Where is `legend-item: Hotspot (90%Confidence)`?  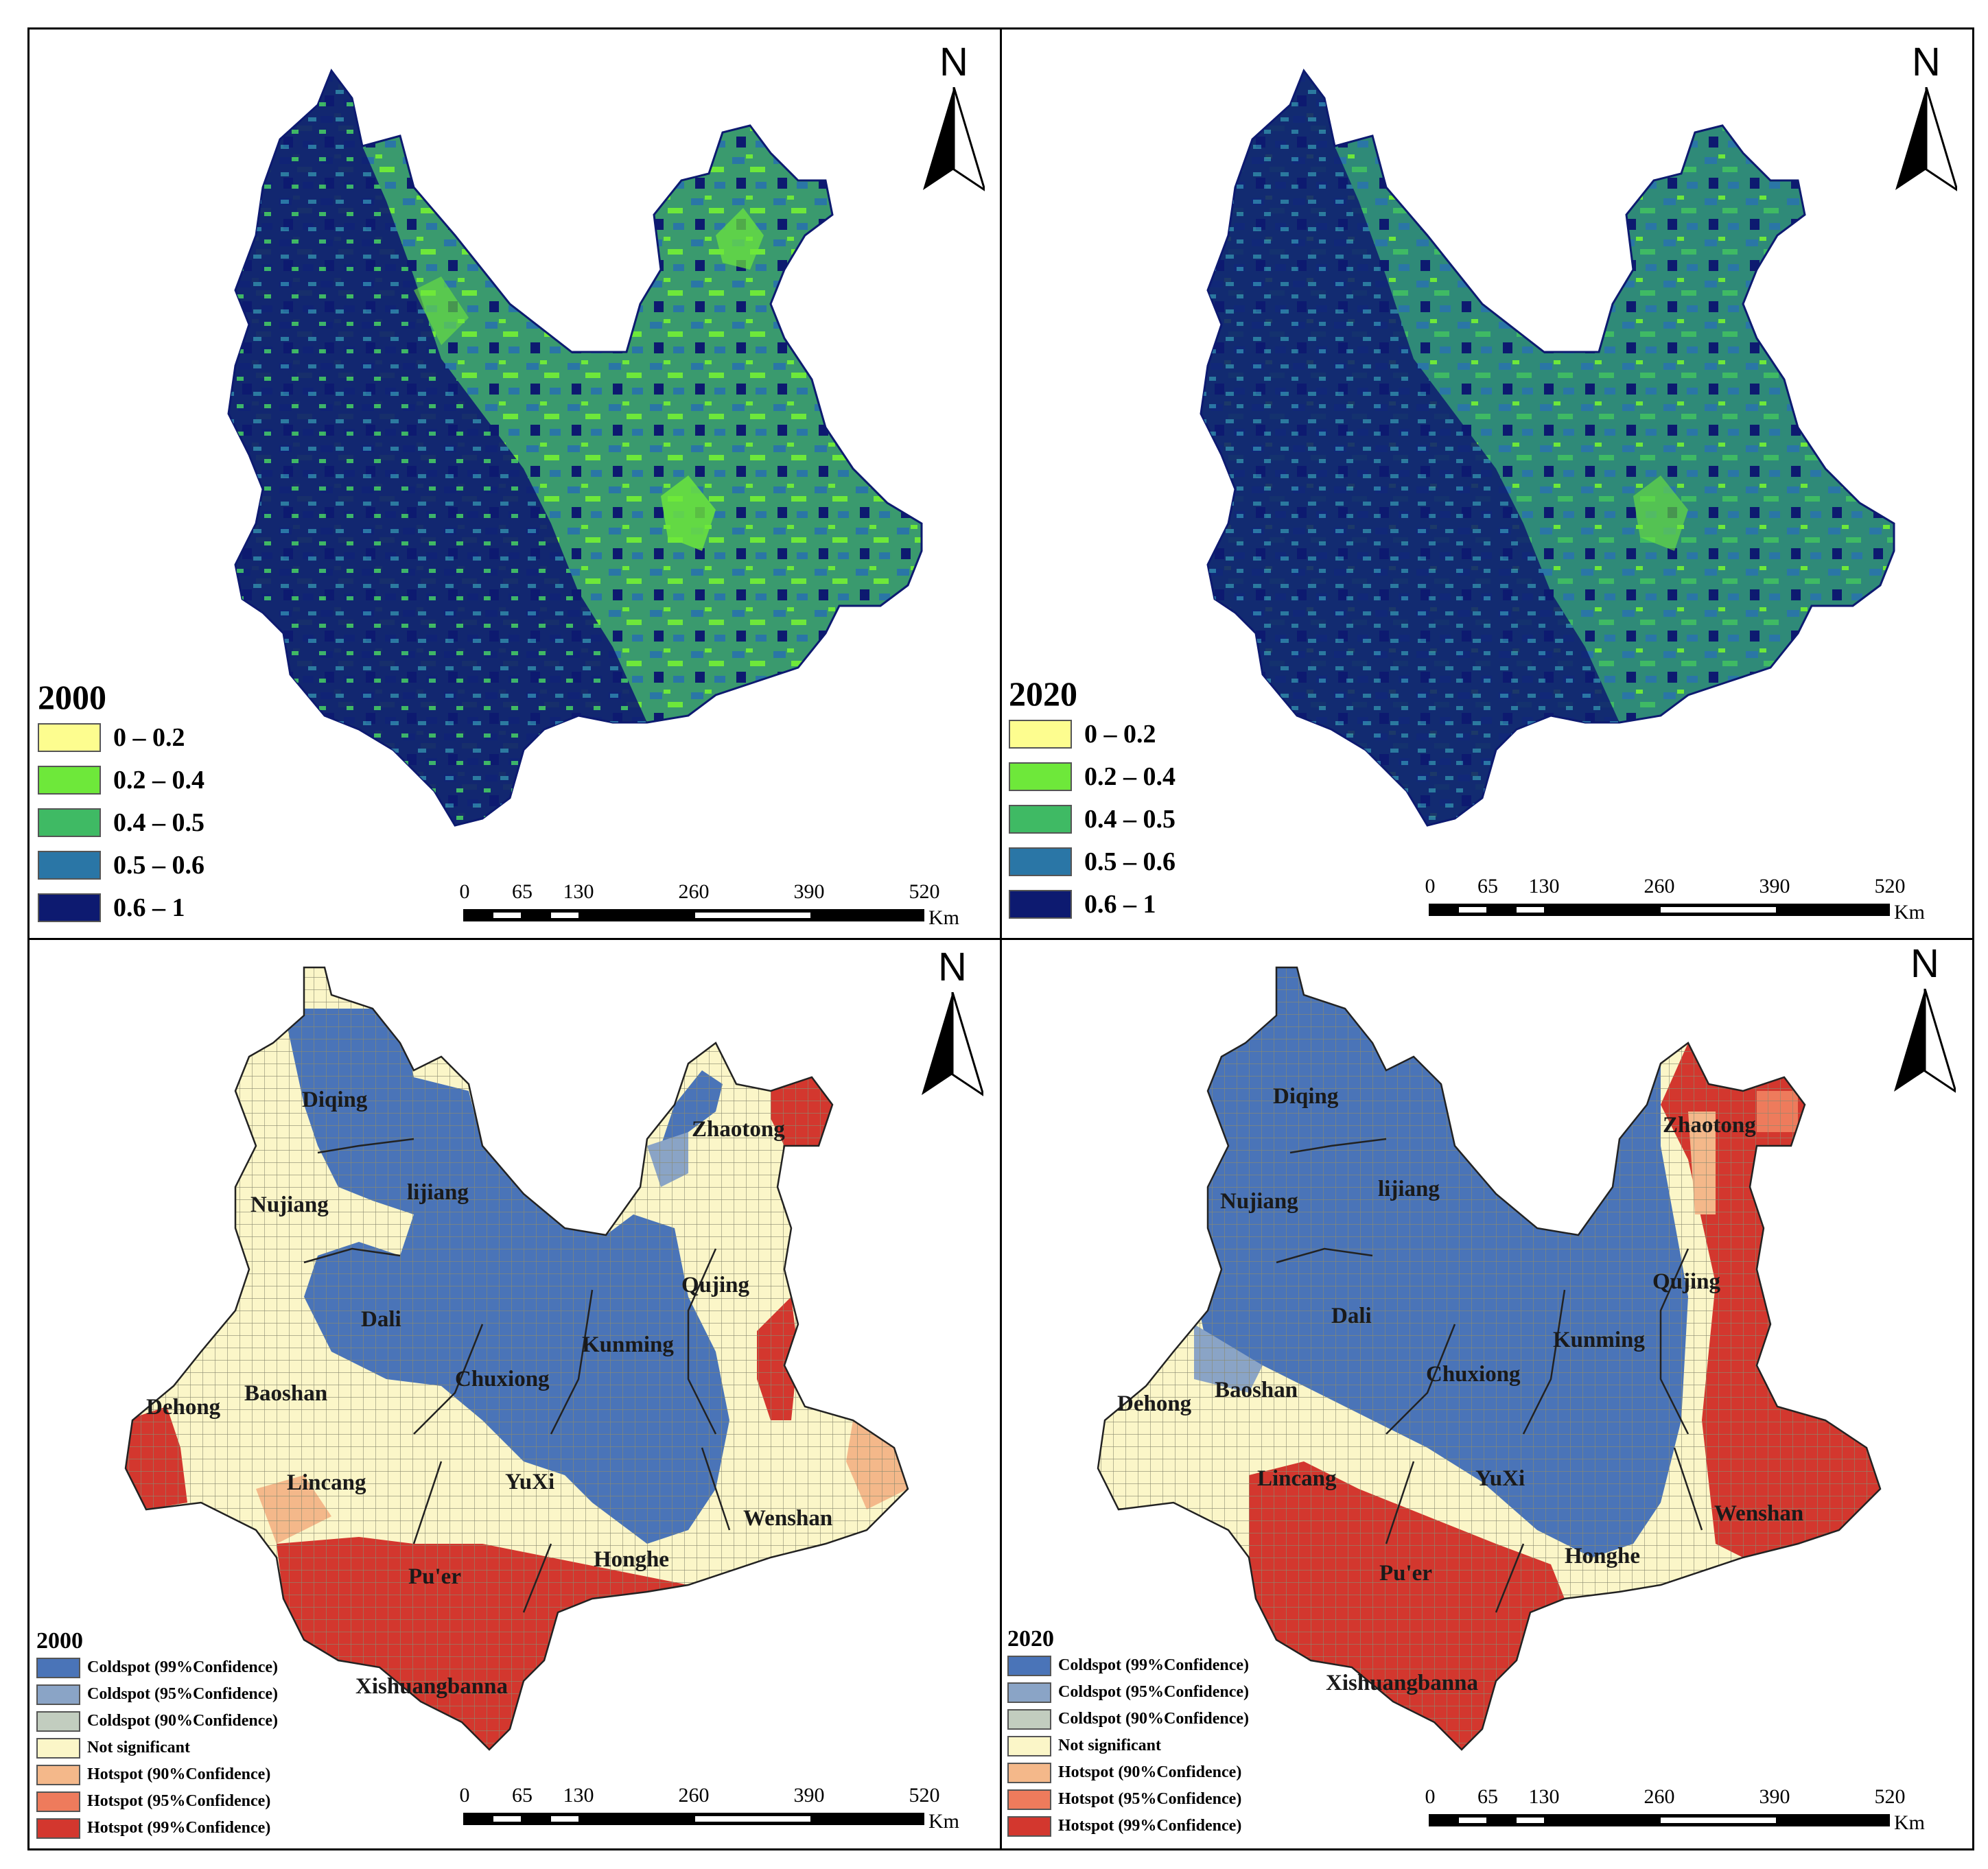 legend-item: Hotspot (90%Confidence) is located at coordinates (1128, 1772).